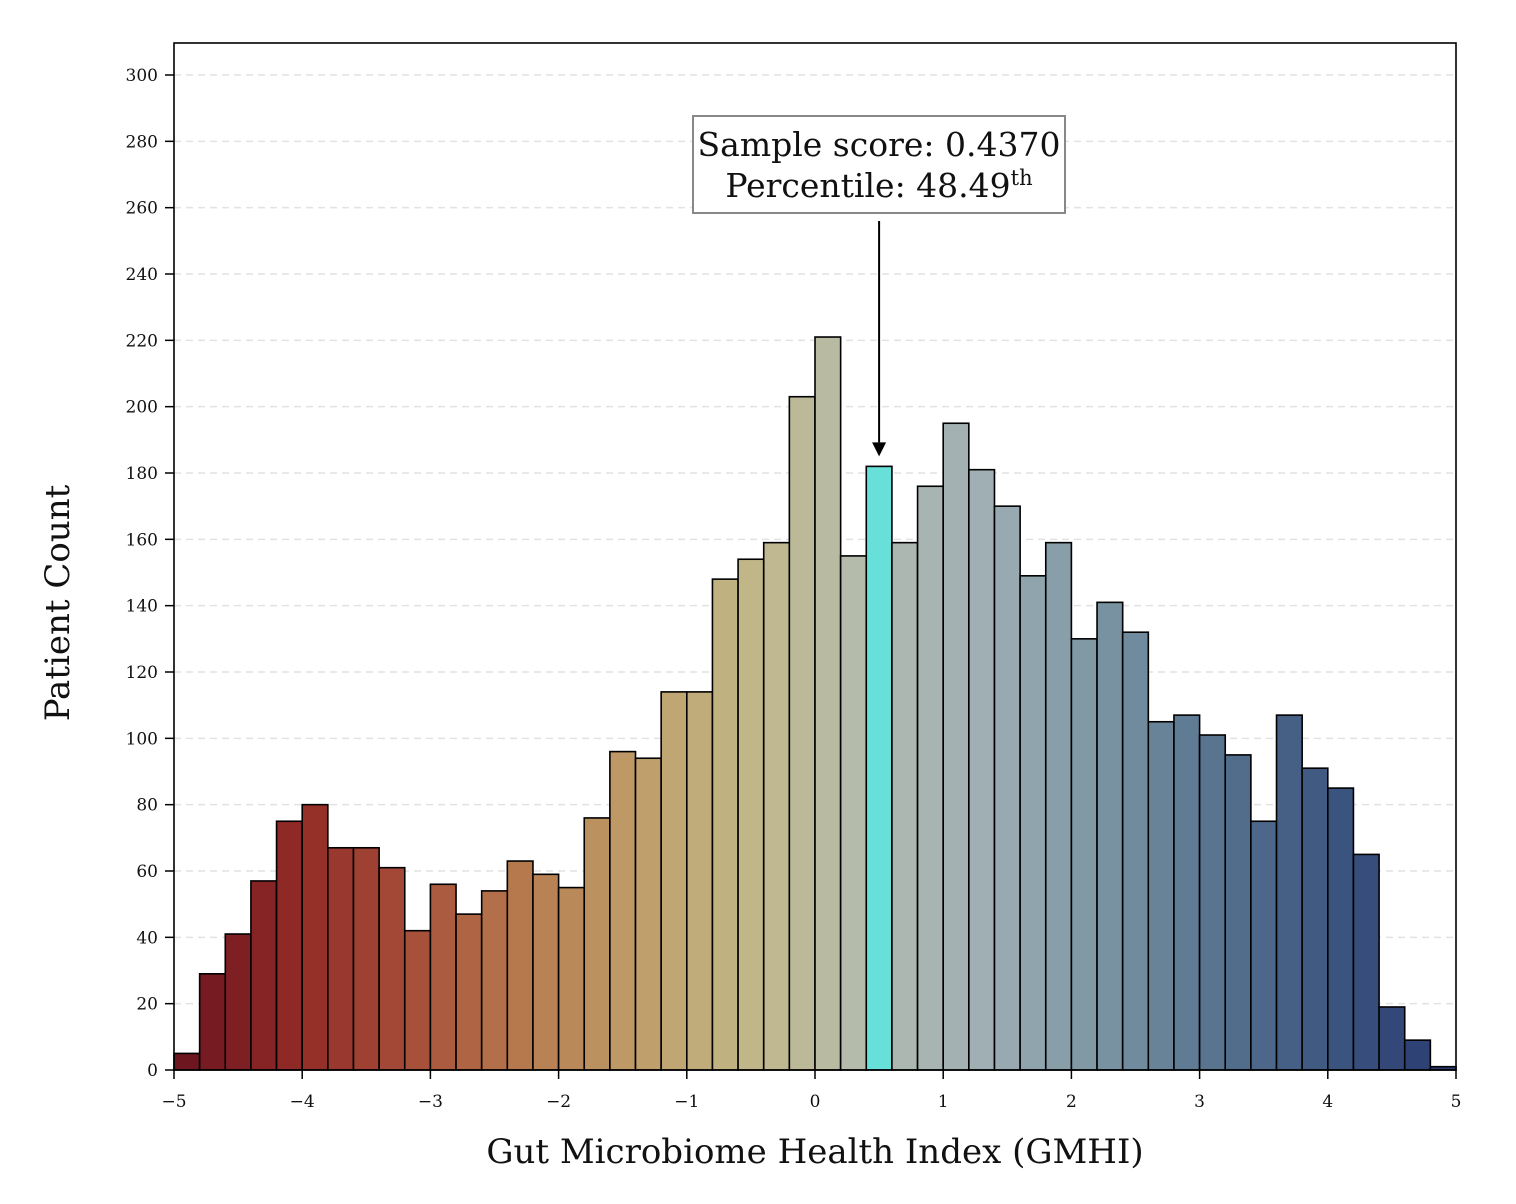  What do you see at coordinates (142, 739) in the screenshot?
I see `y-tick-label: 100` at bounding box center [142, 739].